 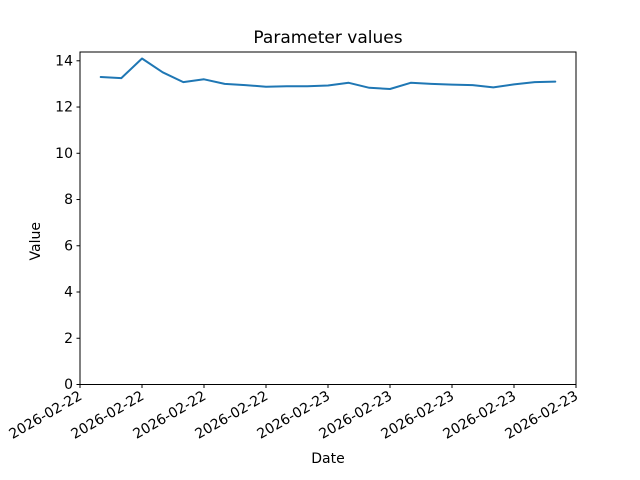 I want to click on y-tick-label: 0, so click(x=68, y=385).